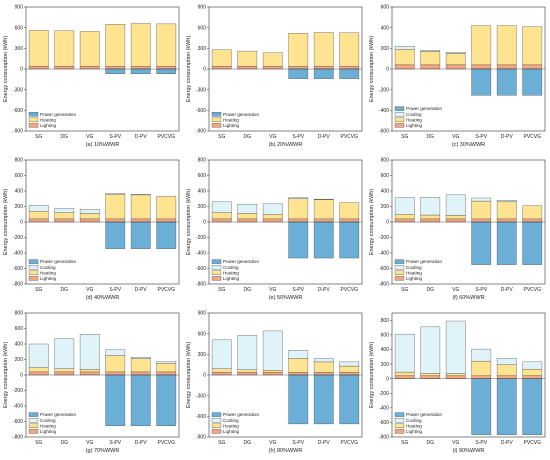  What do you see at coordinates (65, 137) in the screenshot?
I see `x-tick-label: DG` at bounding box center [65, 137].